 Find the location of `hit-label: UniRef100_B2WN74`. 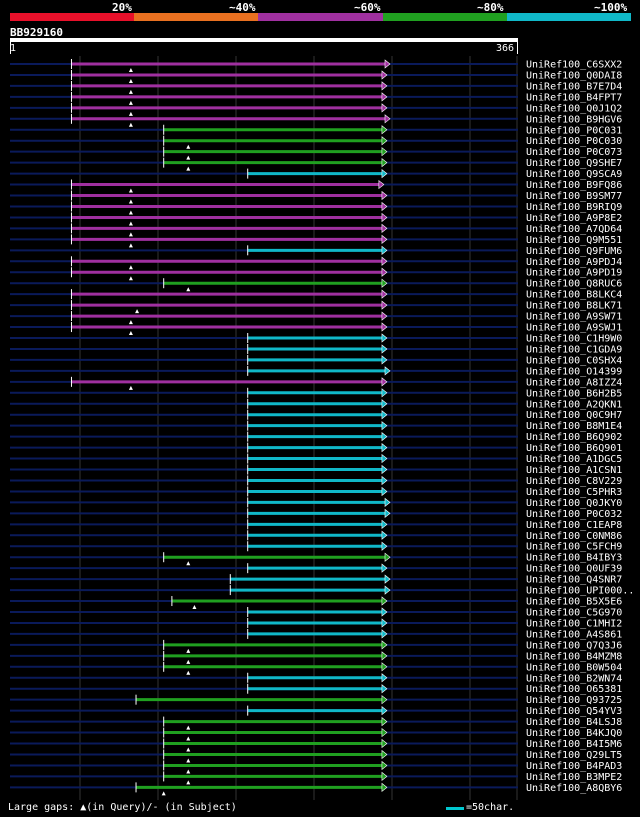

hit-label: UniRef100_B2WN74 is located at coordinates (574, 678).